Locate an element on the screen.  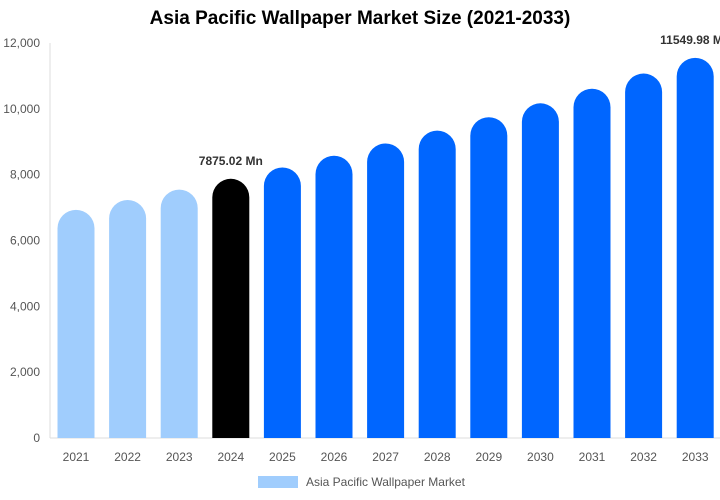
bar-2032 is located at coordinates (644, 256).